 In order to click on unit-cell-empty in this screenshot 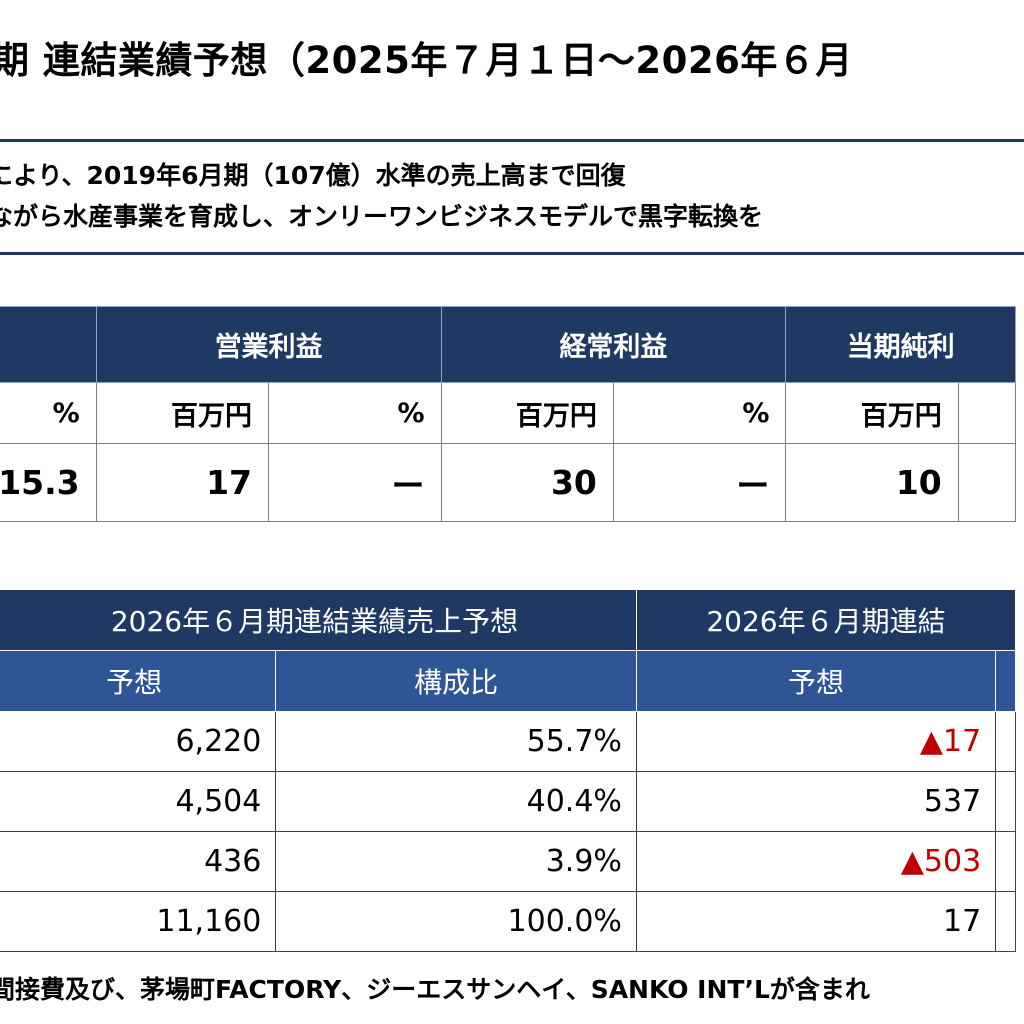, I will do `click(987, 413)`.